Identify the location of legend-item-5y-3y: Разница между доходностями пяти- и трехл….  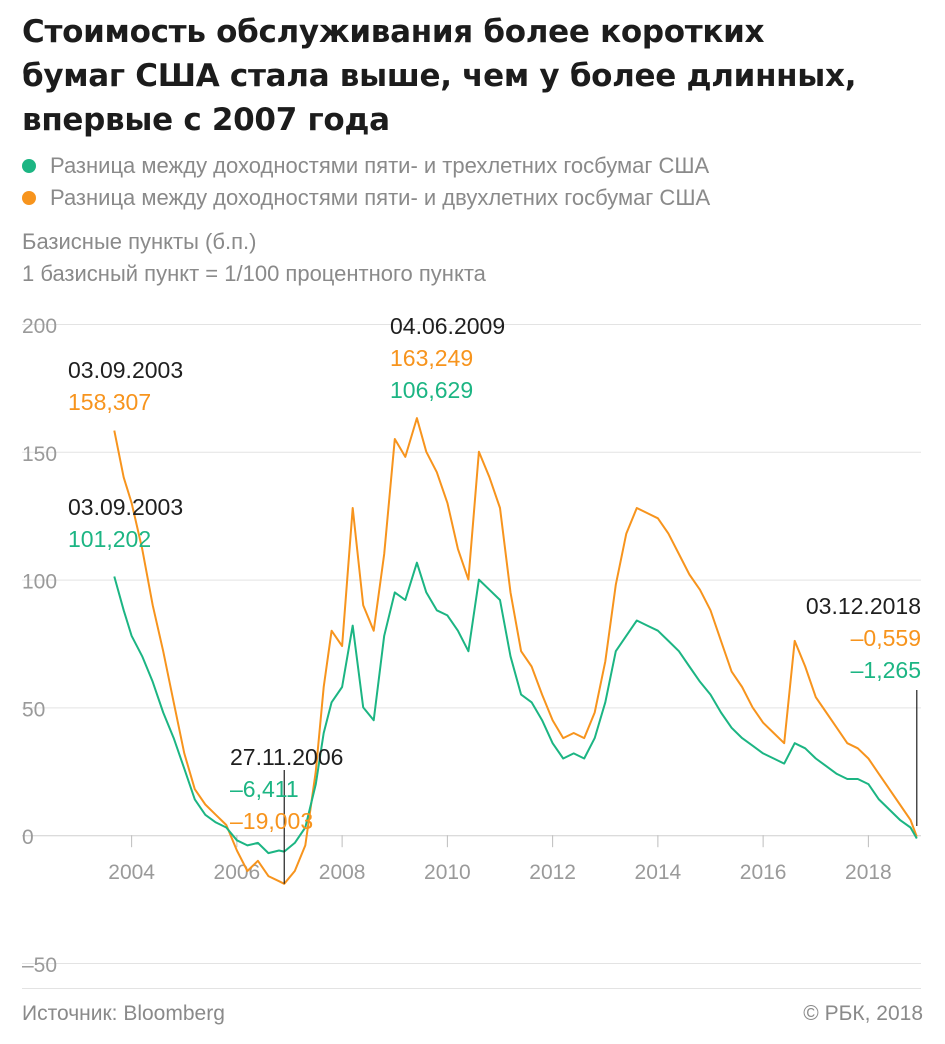
(366, 166).